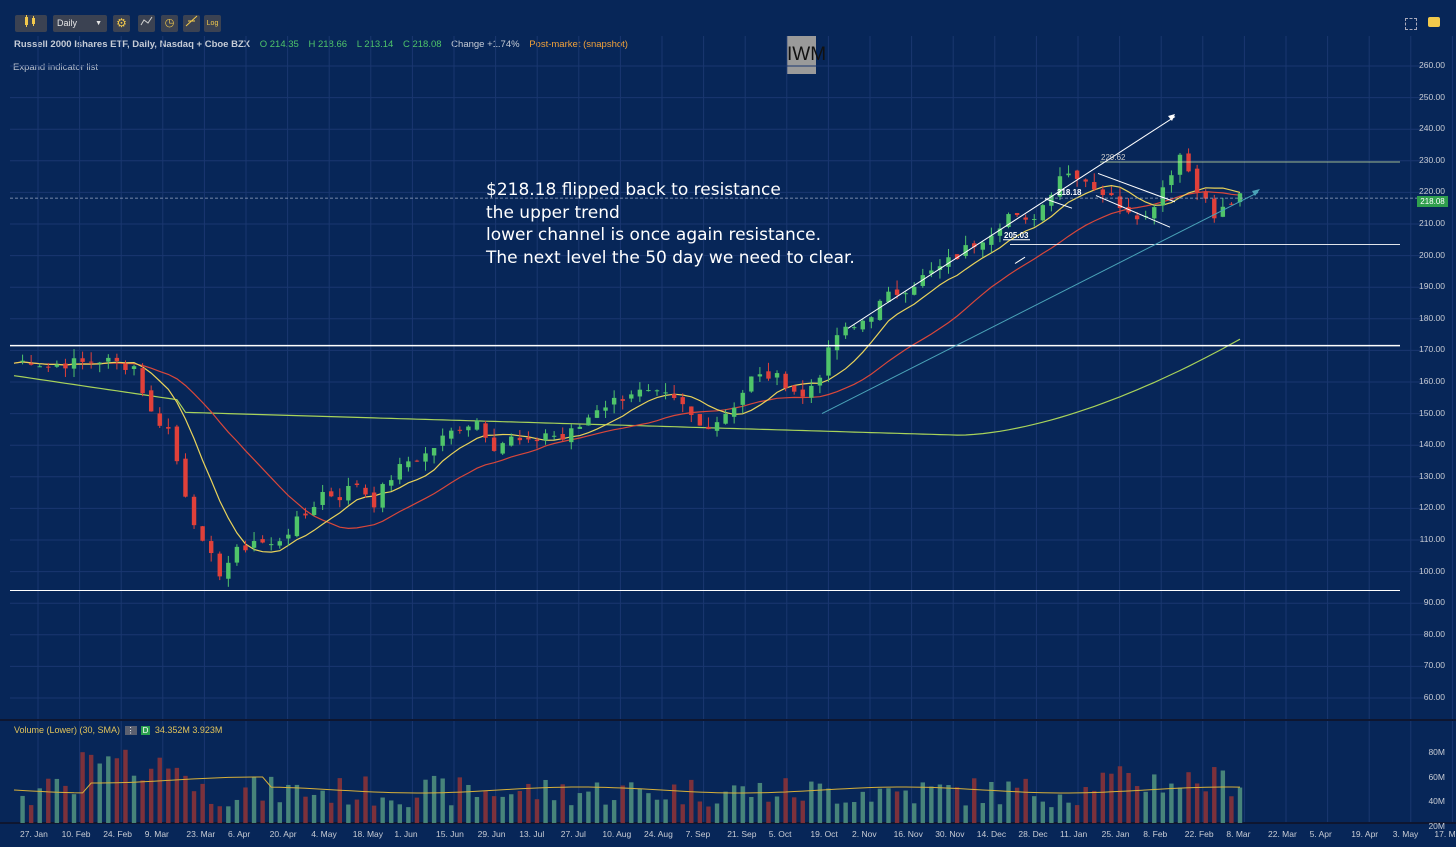 This screenshot has height=847, width=1456. Describe the element at coordinates (450, 834) in the screenshot. I see `time-tick-label: 15. Jun` at that location.